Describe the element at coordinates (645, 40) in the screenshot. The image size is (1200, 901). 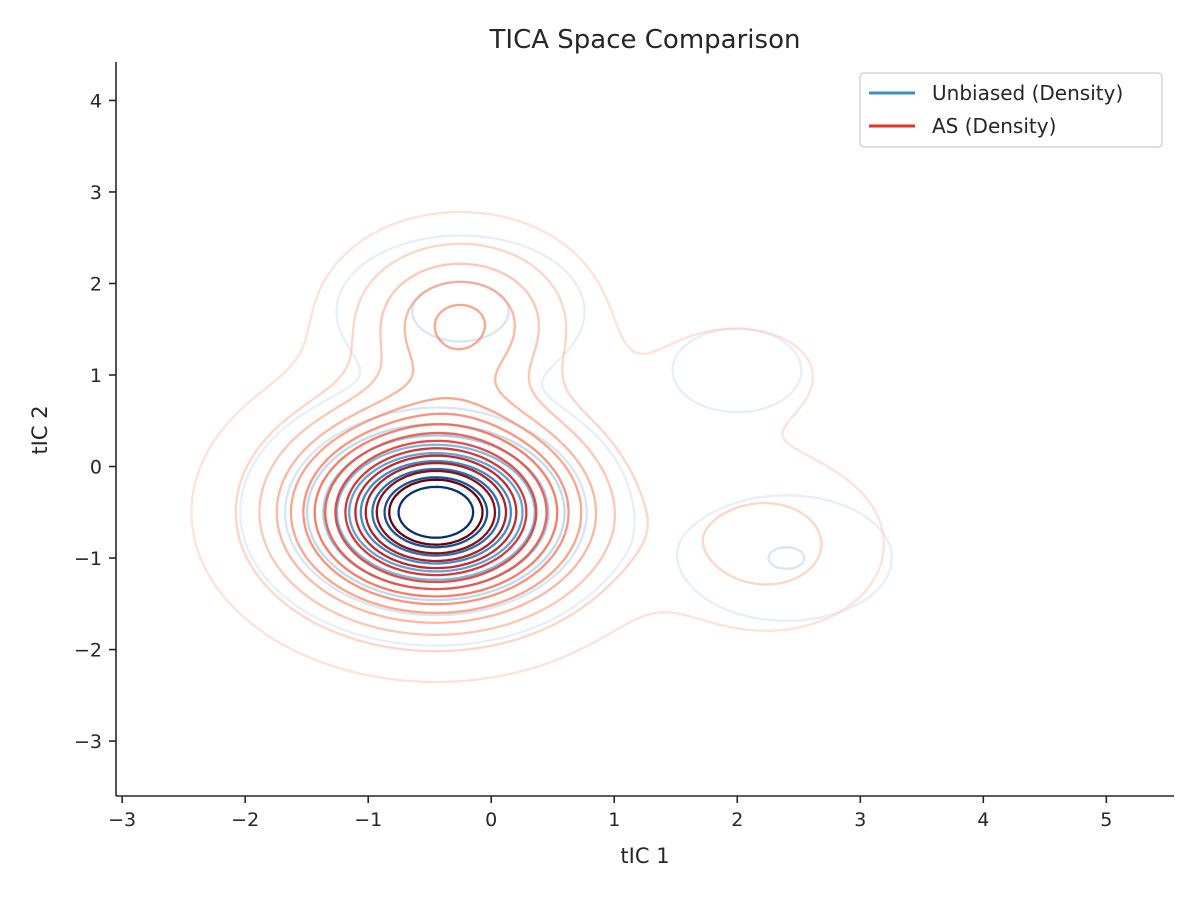
I see `chart-title: TICA Space Comparison` at that location.